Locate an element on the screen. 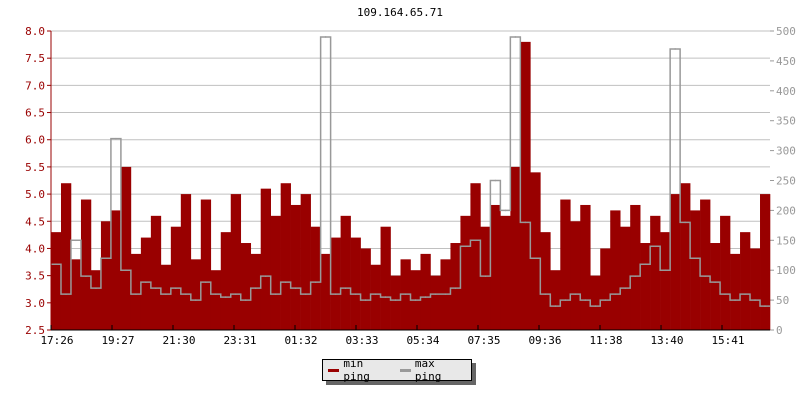 This screenshot has height=400, width=800. legend-label: min ping is located at coordinates (356, 370).